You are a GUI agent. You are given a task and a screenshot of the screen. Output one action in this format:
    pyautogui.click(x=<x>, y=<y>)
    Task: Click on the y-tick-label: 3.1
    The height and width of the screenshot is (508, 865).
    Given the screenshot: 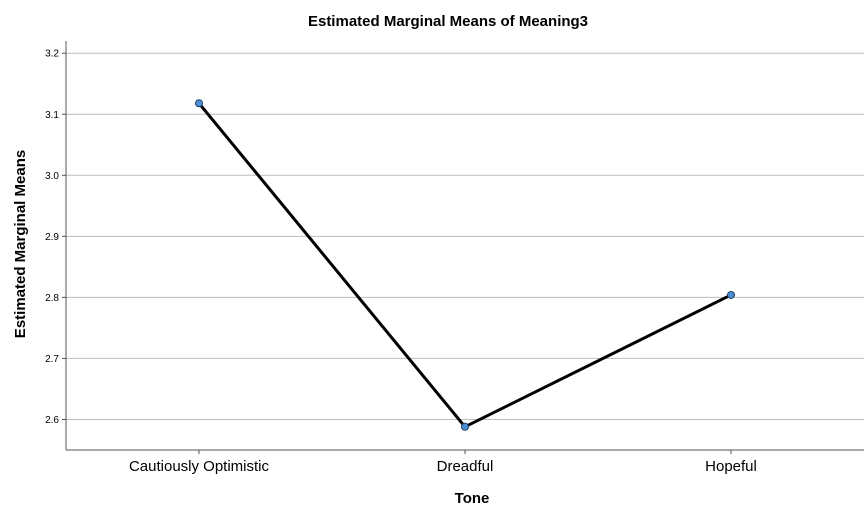 What is the action you would take?
    pyautogui.click(x=52, y=115)
    